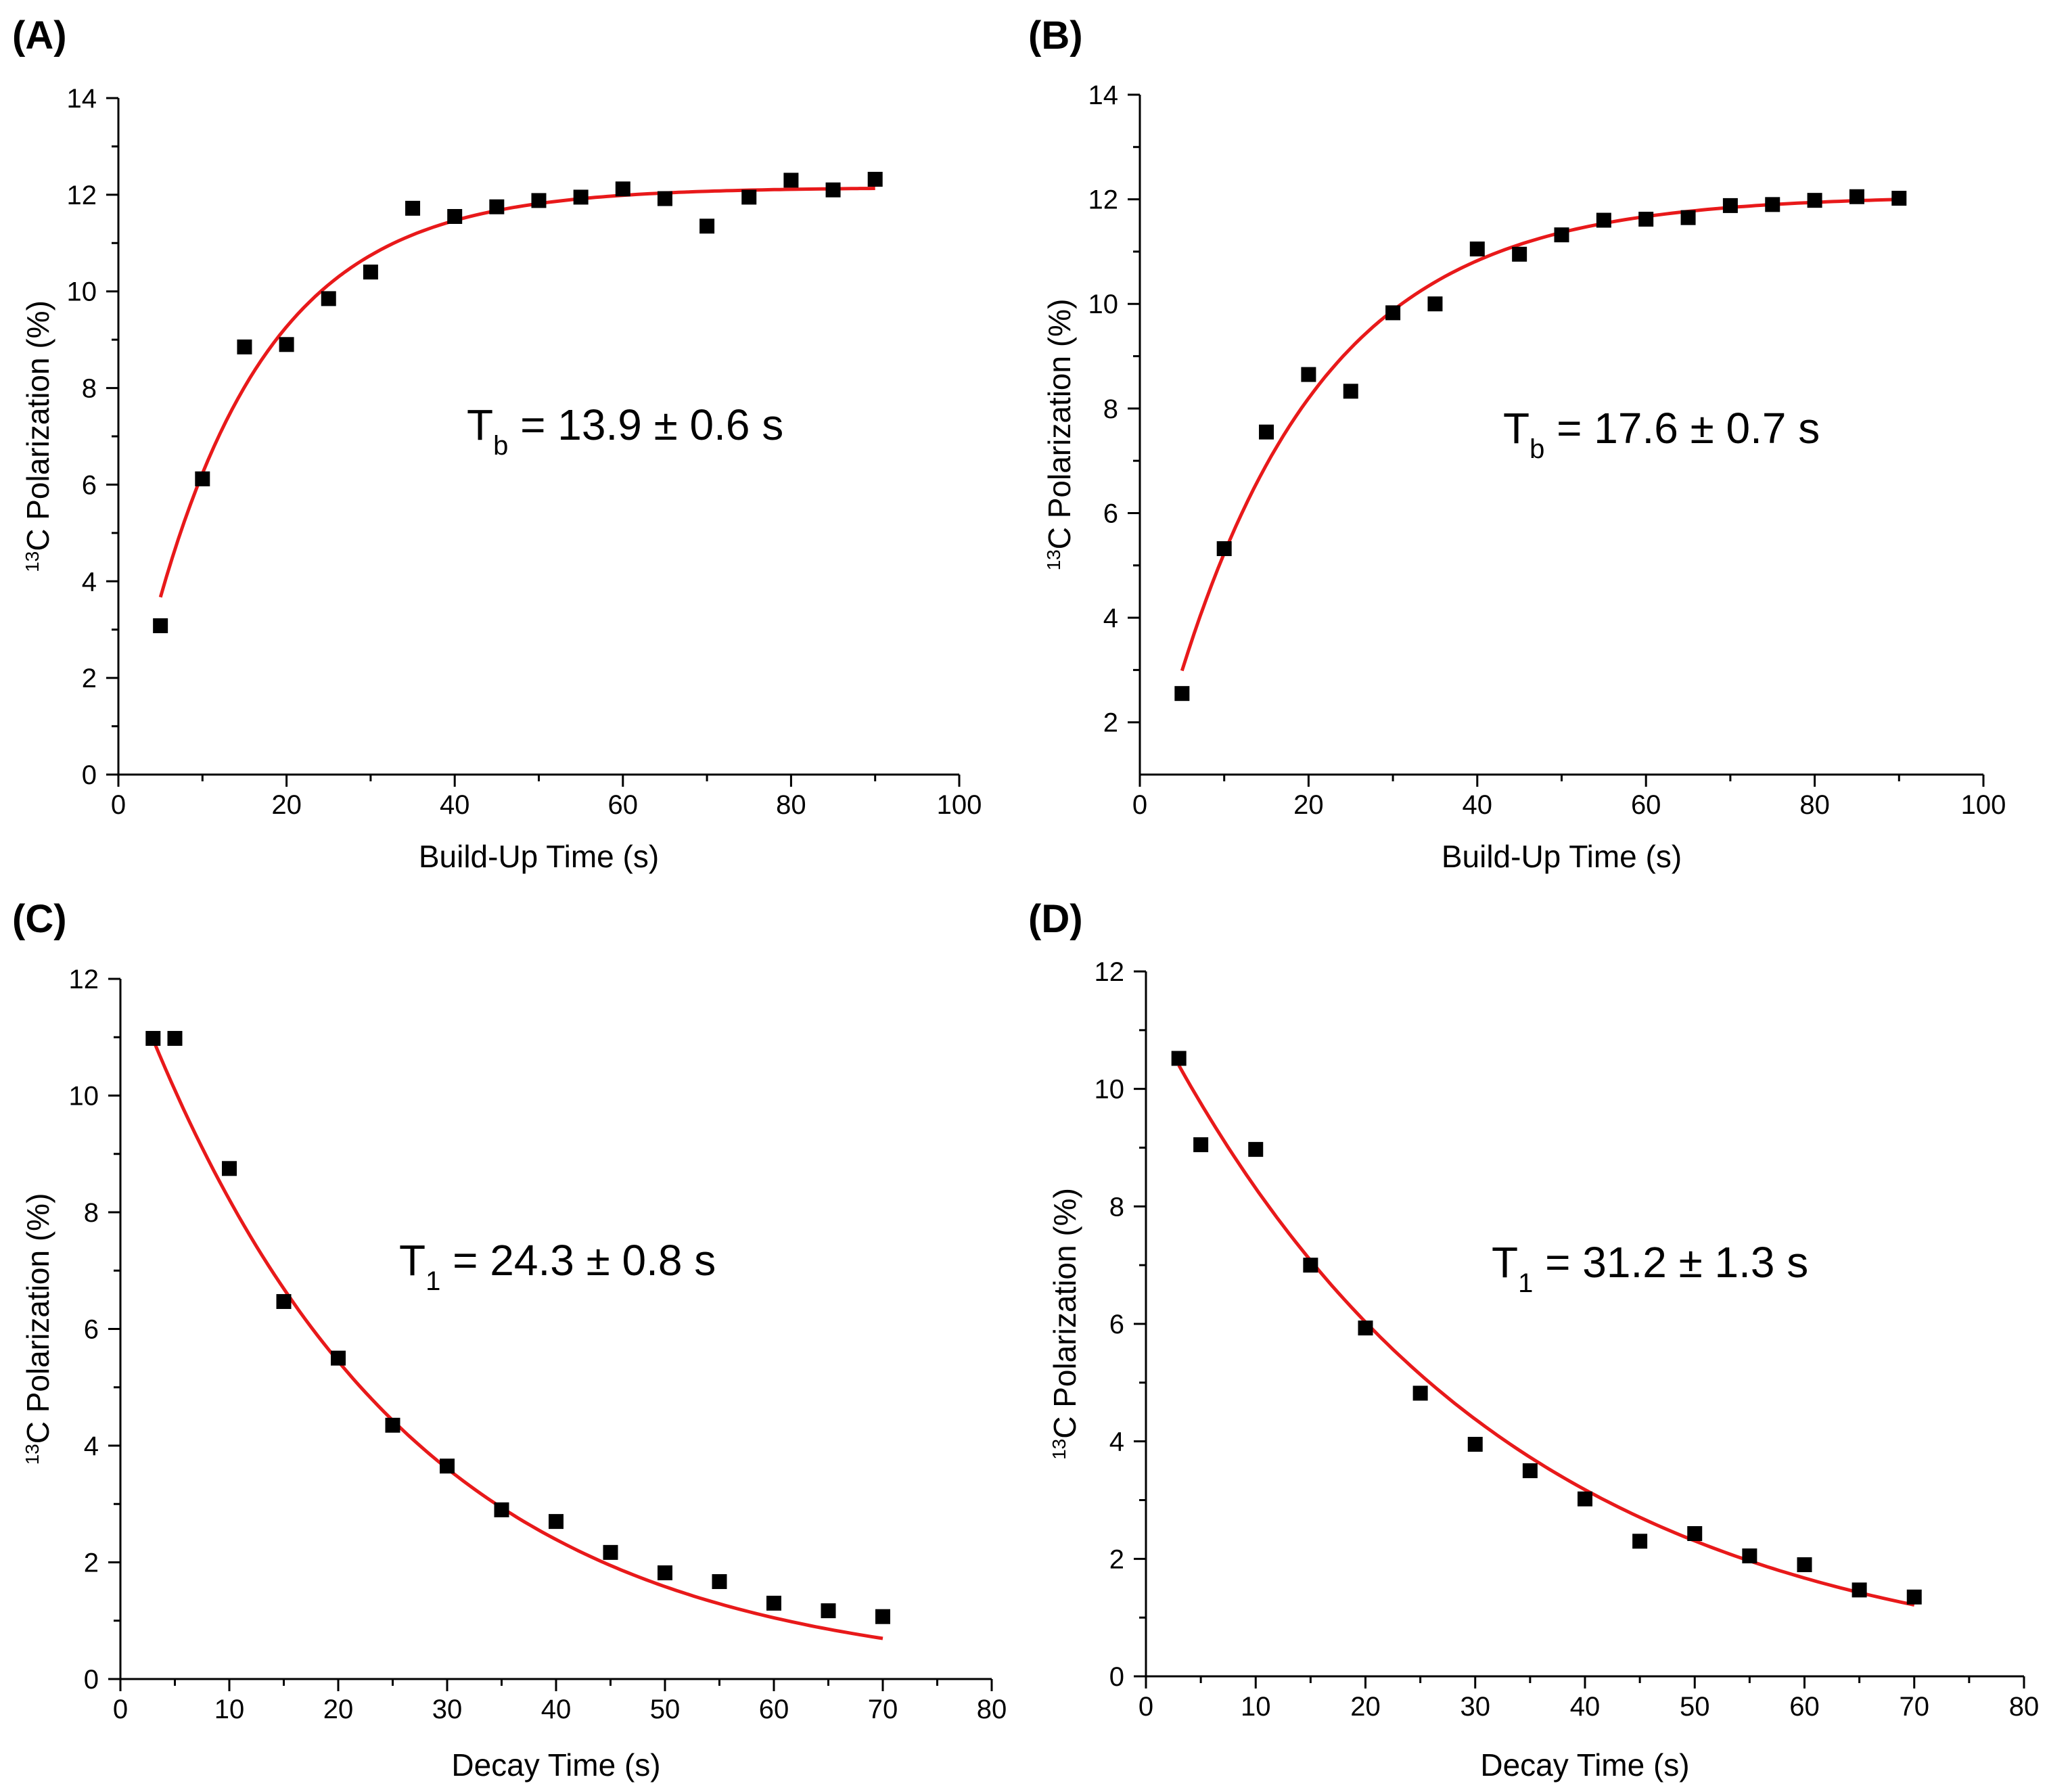  Describe the element at coordinates (539, 856) in the screenshot. I see `x-axis-title: Build-Up Time (s)` at that location.